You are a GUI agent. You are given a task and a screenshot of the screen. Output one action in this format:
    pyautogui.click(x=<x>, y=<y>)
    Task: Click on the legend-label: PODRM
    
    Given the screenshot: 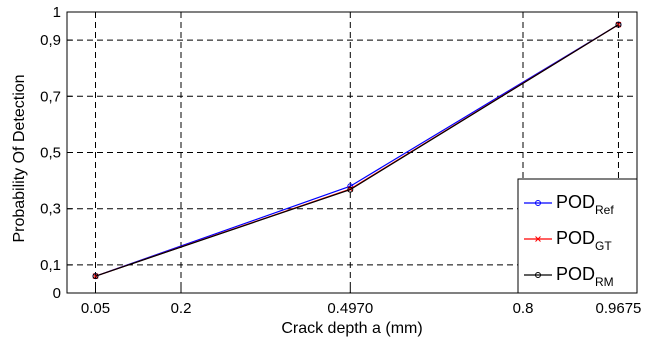 What is the action you would take?
    pyautogui.click(x=585, y=276)
    